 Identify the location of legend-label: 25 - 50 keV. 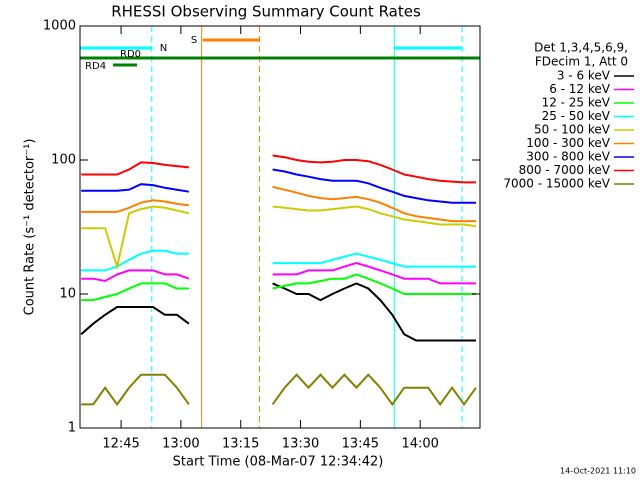
(576, 116).